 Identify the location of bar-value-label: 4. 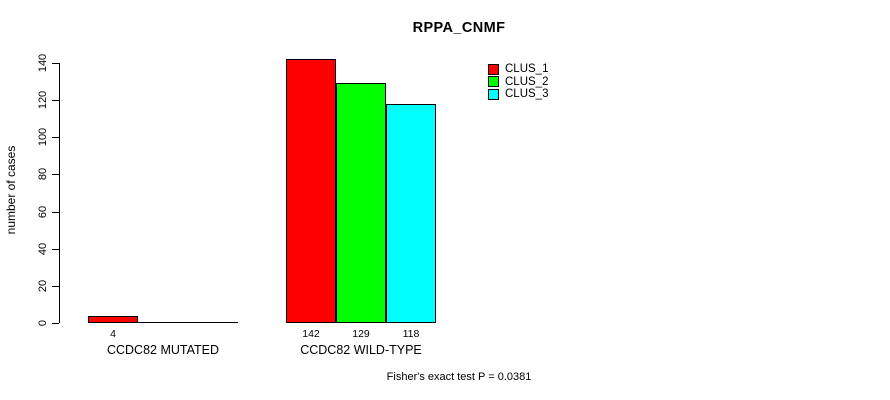
(113, 334).